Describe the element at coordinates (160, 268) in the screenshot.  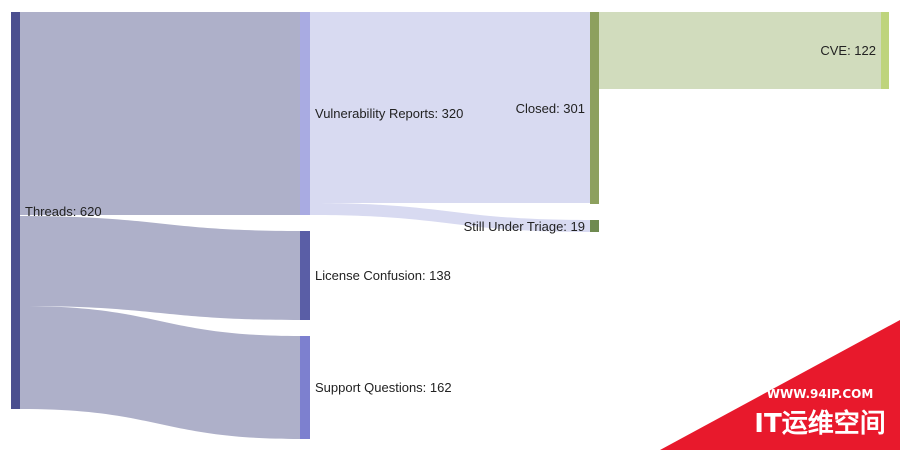
I see `link-threads-to-license` at that location.